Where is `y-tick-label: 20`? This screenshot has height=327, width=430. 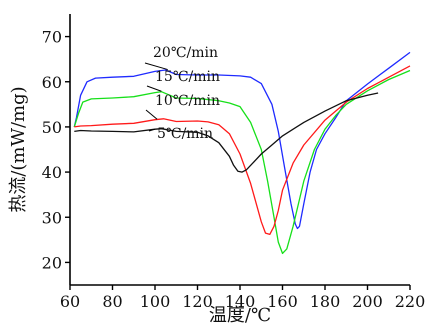 y-tick-label: 20 is located at coordinates (52, 262).